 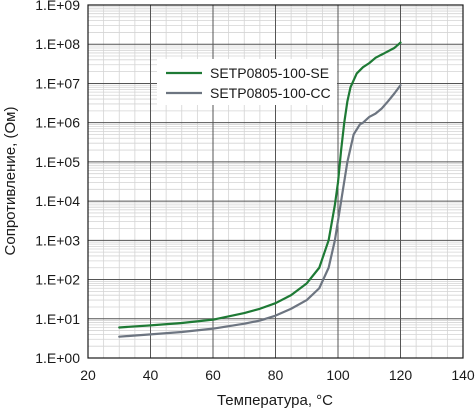 What do you see at coordinates (57, 201) in the screenshot?
I see `y-tick-label: 1.E+04` at bounding box center [57, 201].